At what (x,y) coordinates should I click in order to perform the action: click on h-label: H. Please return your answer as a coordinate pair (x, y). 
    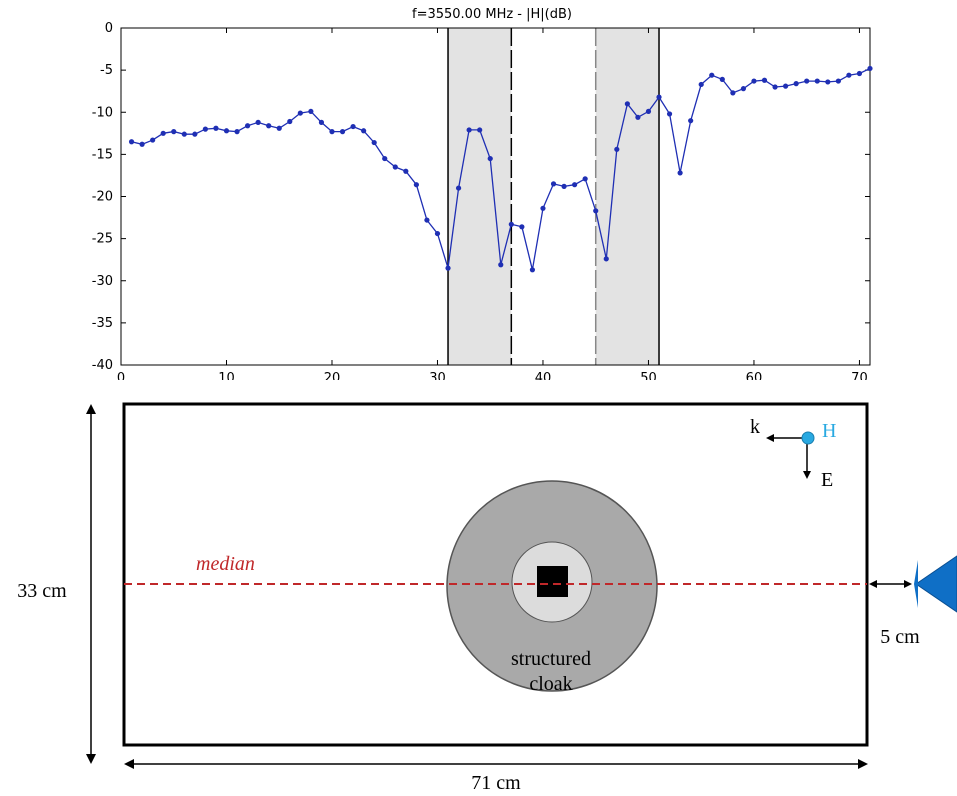
    Looking at the image, I should click on (829, 431).